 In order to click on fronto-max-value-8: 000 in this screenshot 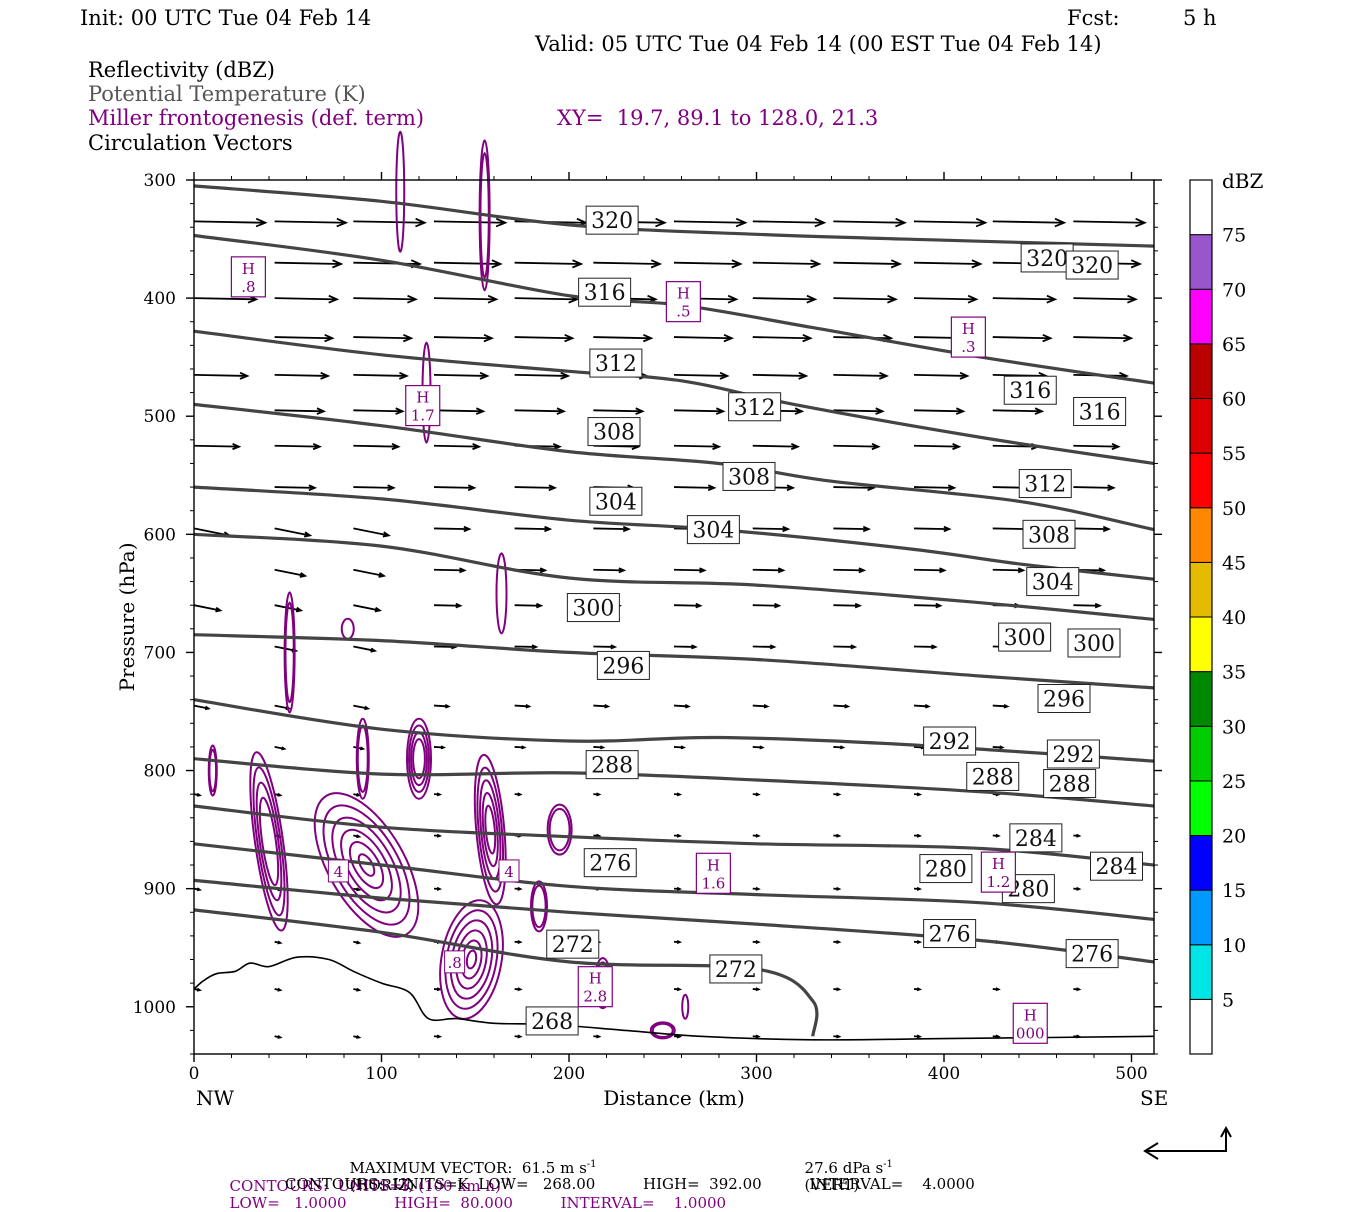, I will do `click(1030, 1033)`.